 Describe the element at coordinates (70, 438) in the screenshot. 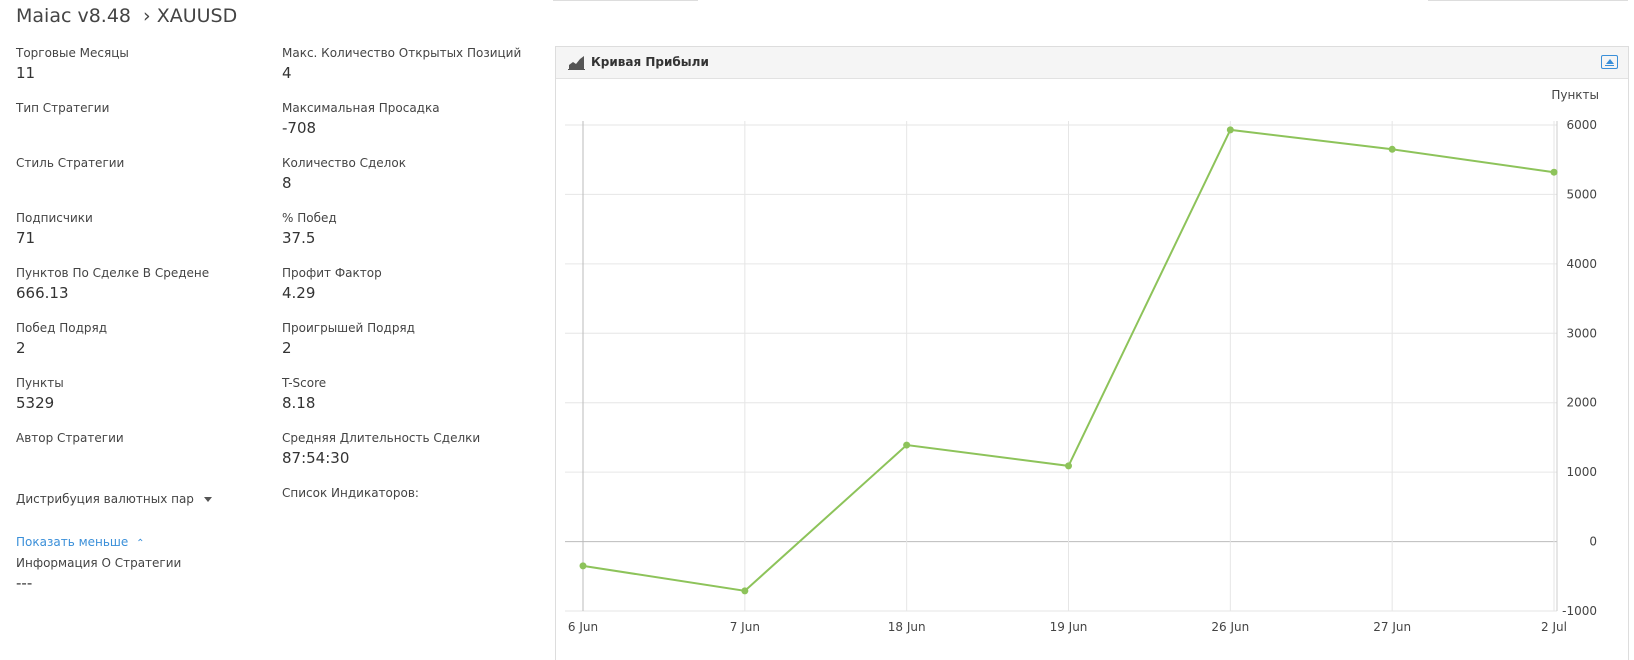

I see `stat-label: Автор Стратегии` at that location.